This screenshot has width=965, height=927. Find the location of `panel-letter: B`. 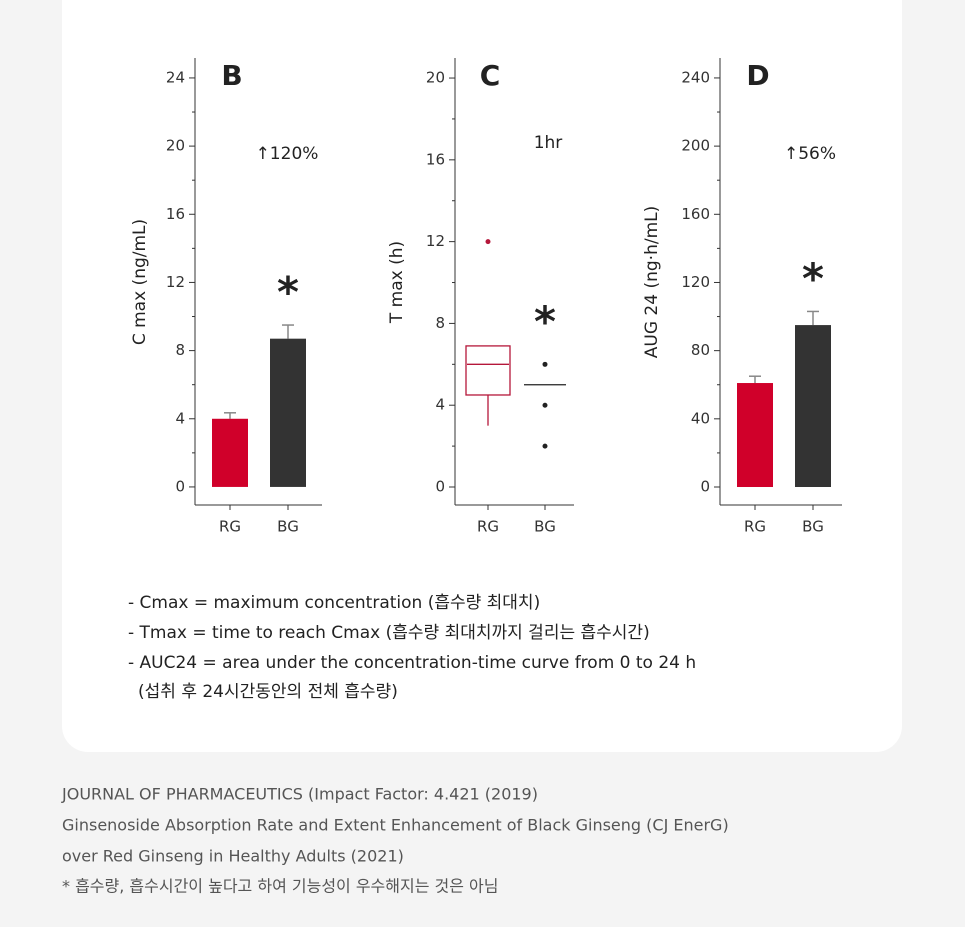

panel-letter: B is located at coordinates (231, 75).